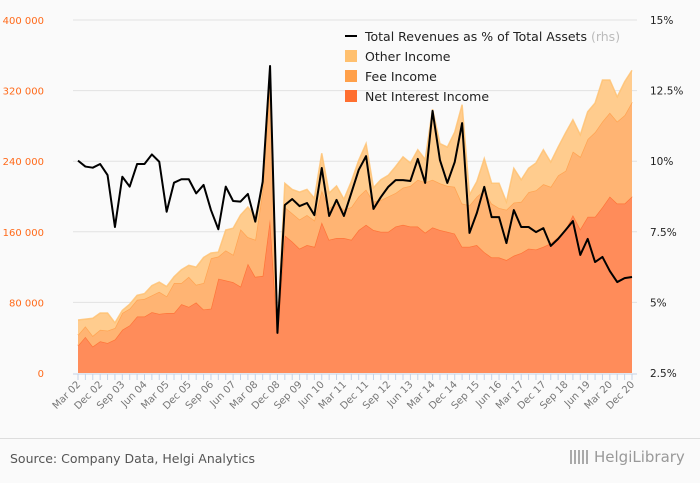 The image size is (700, 483). What do you see at coordinates (663, 233) in the screenshot?
I see `y-right-tick-label: 7.5%` at bounding box center [663, 233].